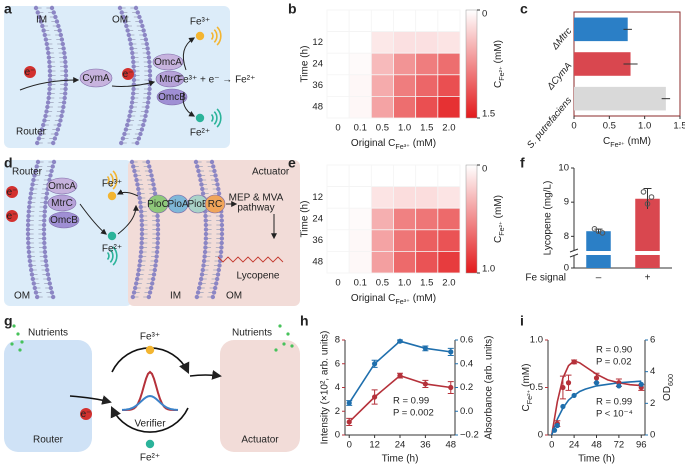  What do you see at coordinates (373, 298) in the screenshot?
I see `x-axis-label-part: Original C` at bounding box center [373, 298].